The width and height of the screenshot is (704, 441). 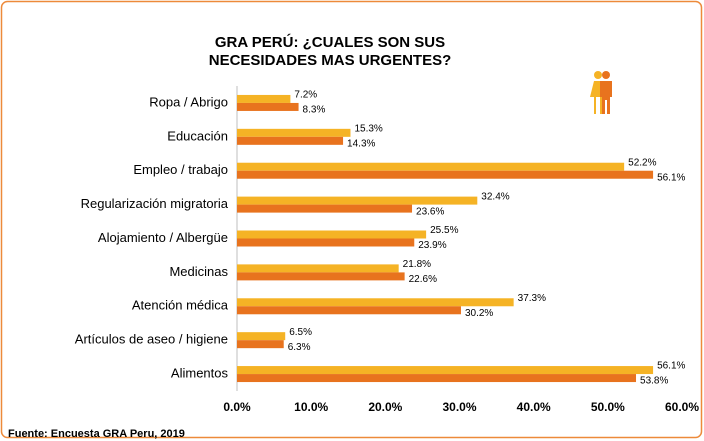 I want to click on value-label: 30.2%, so click(x=479, y=313).